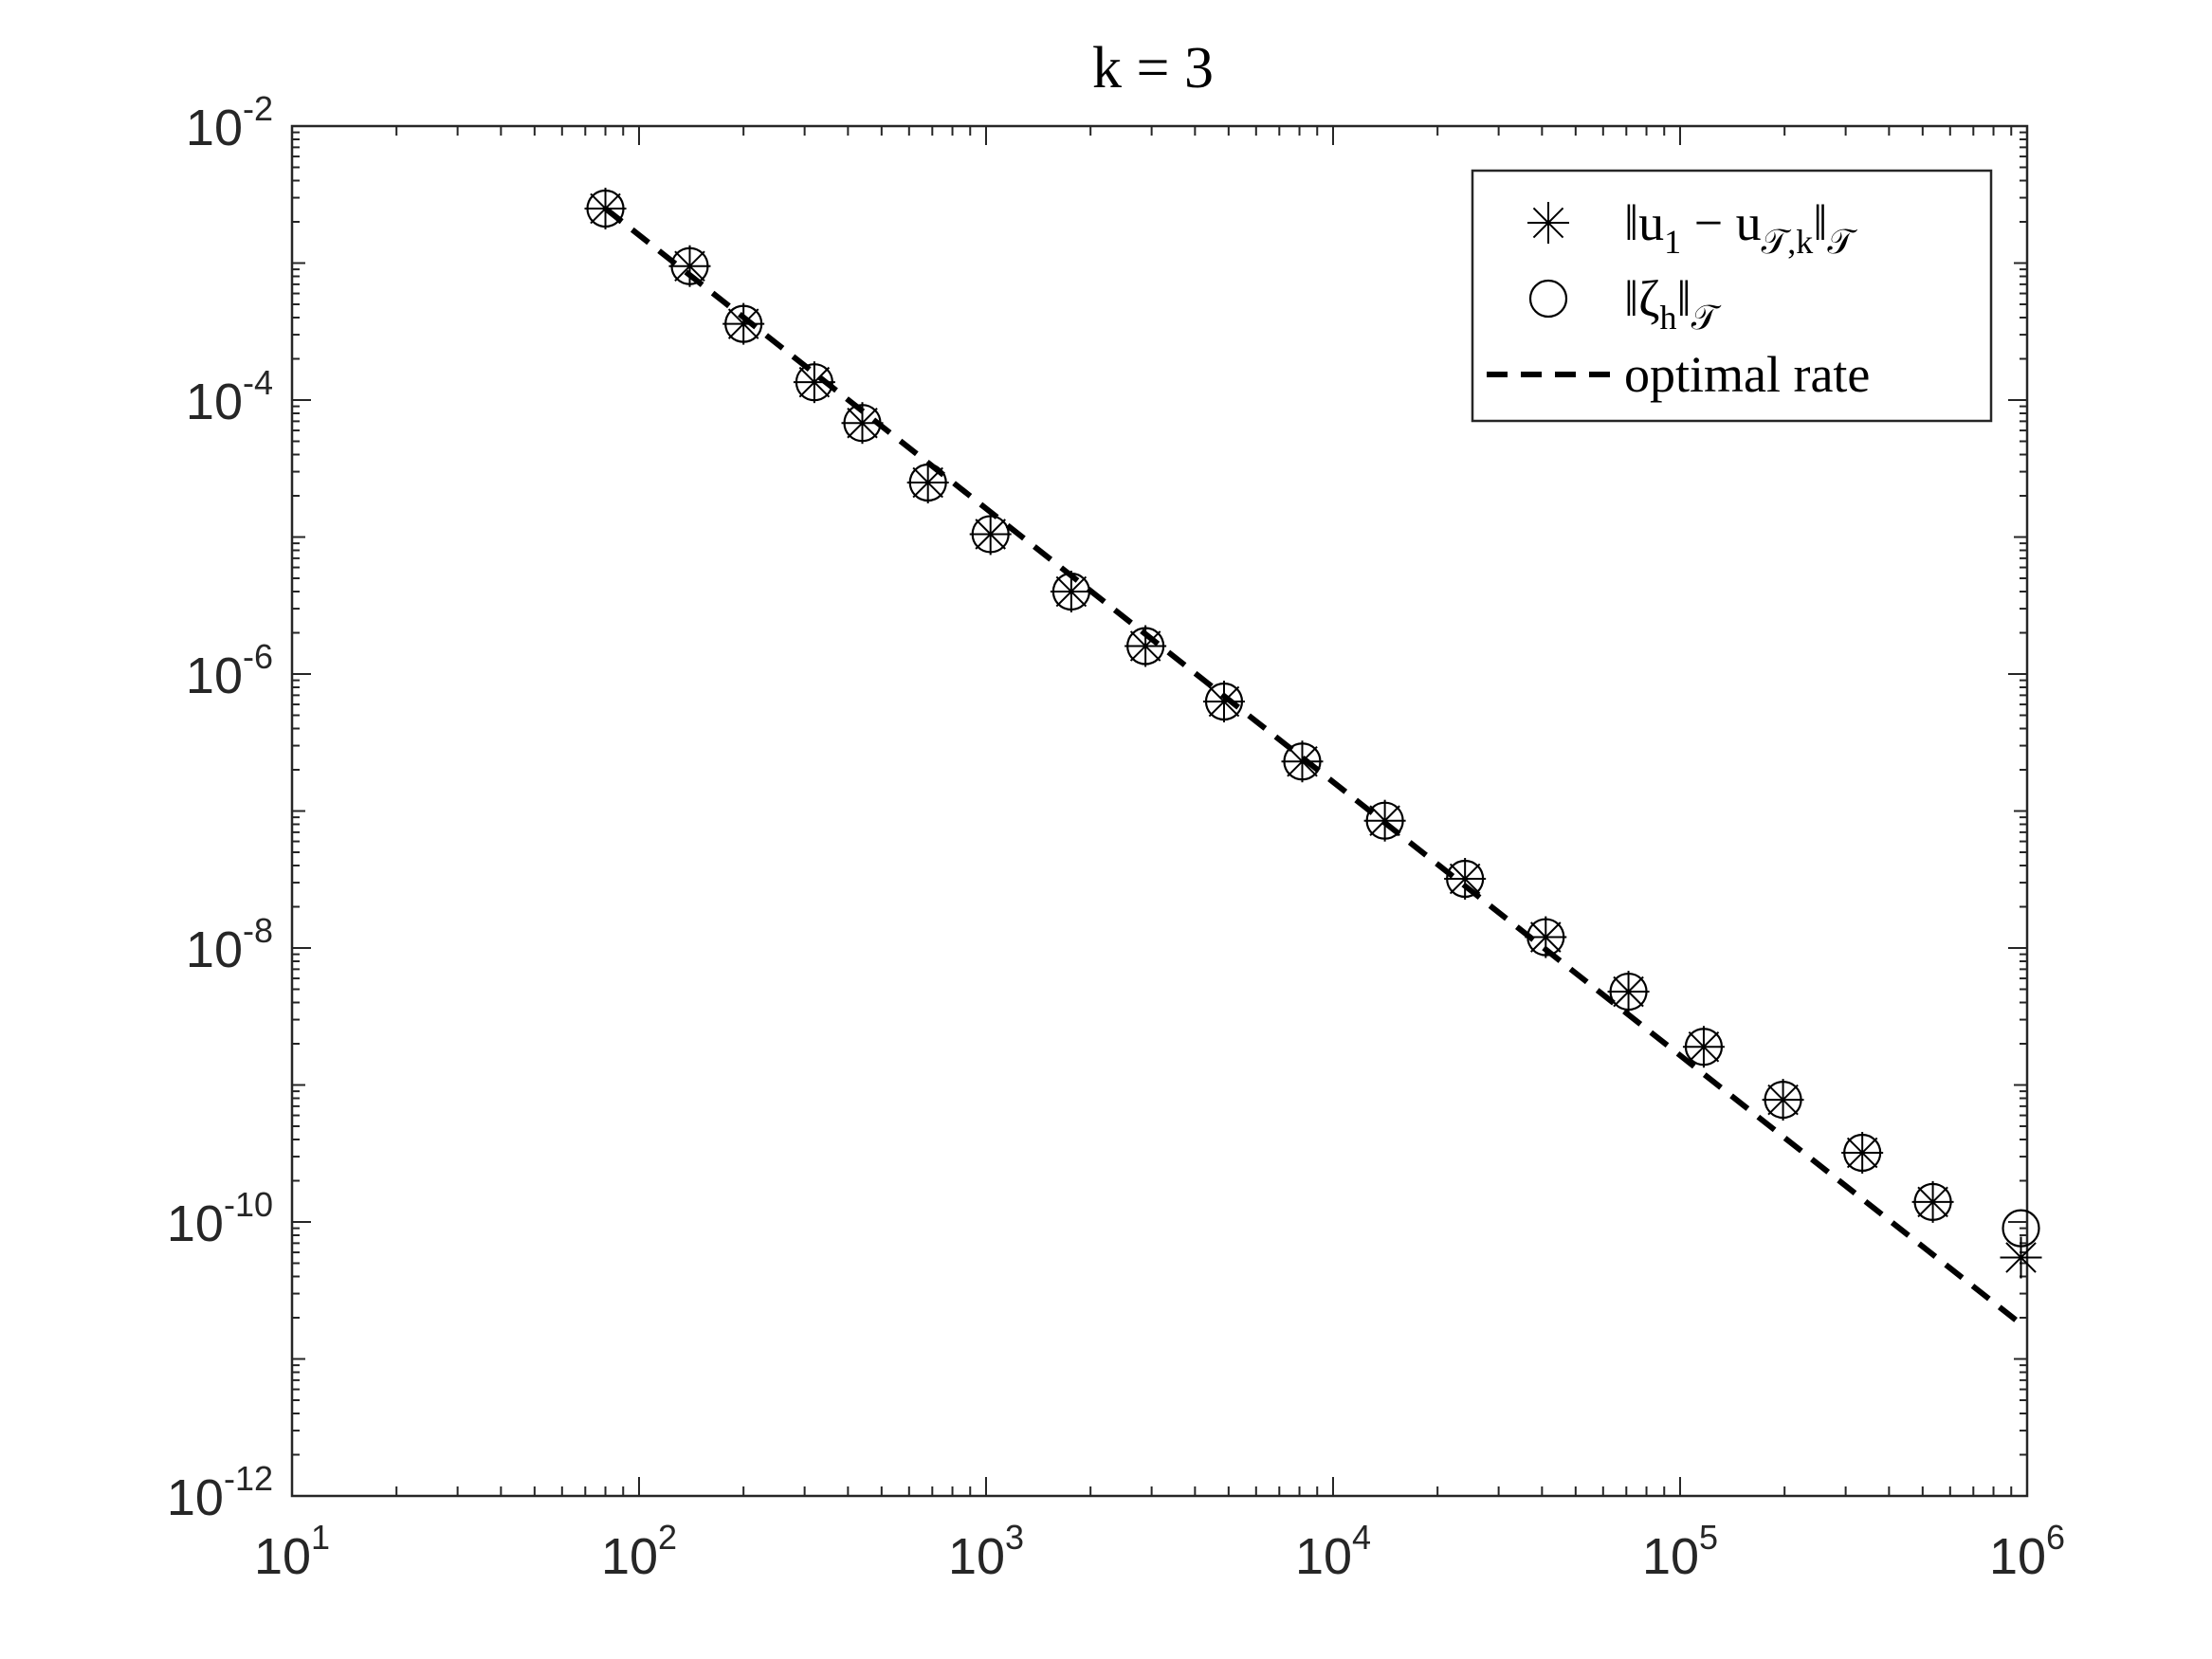  Describe the element at coordinates (1548, 223) in the screenshot. I see `legend-asterisk-icon` at that location.